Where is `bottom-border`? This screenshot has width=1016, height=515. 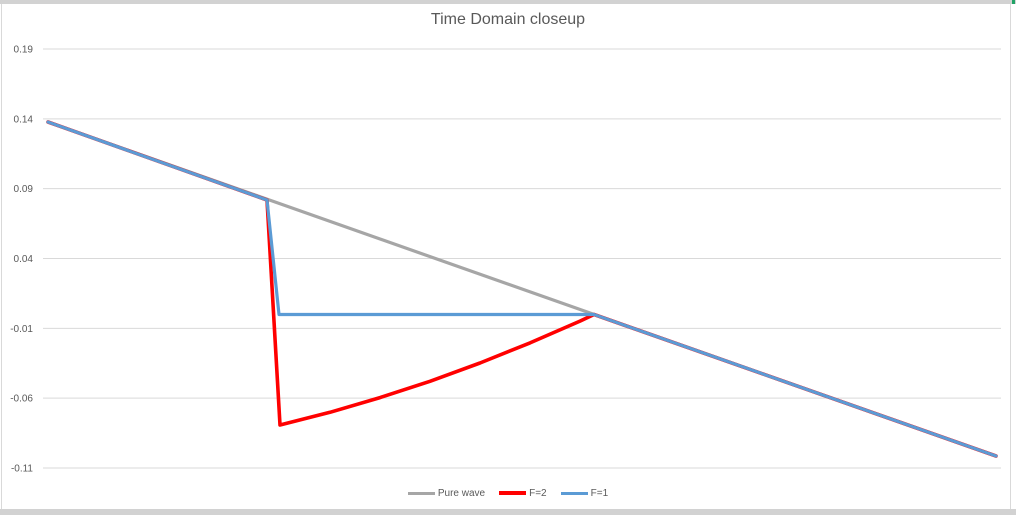
bottom-border is located at coordinates (508, 512).